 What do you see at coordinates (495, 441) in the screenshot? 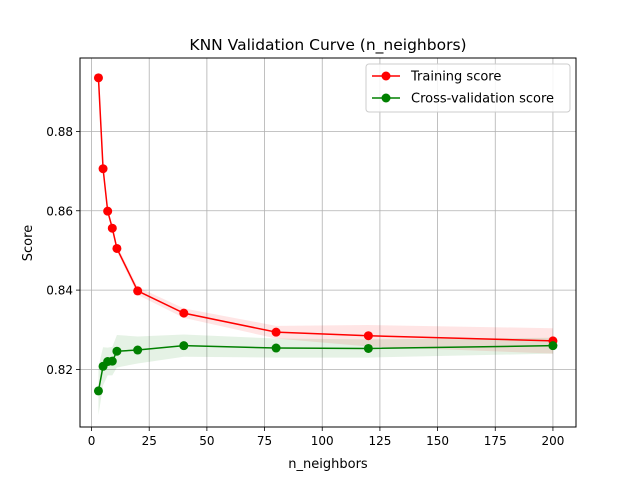
I see `x-tick-label: 175` at bounding box center [495, 441].